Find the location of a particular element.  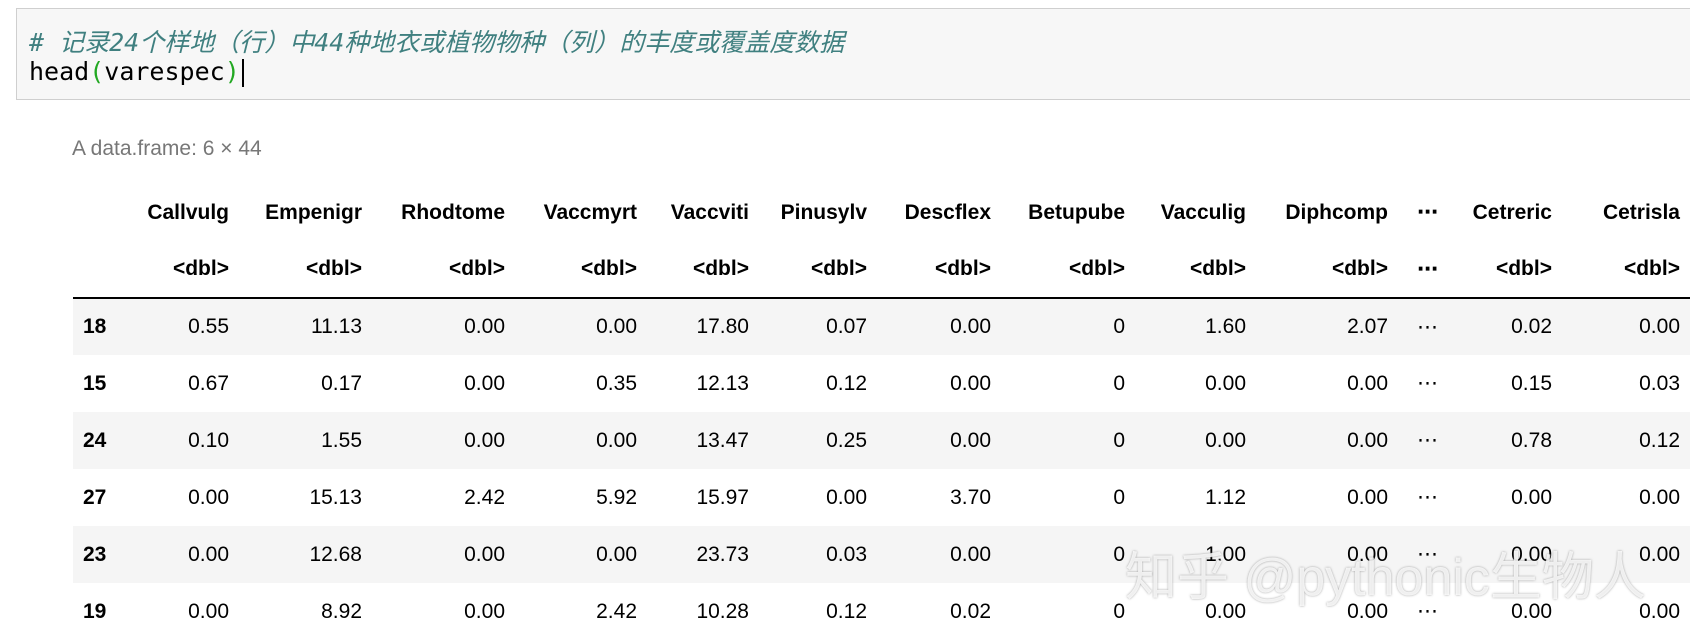

table-cell: 17.80 is located at coordinates (722, 326).